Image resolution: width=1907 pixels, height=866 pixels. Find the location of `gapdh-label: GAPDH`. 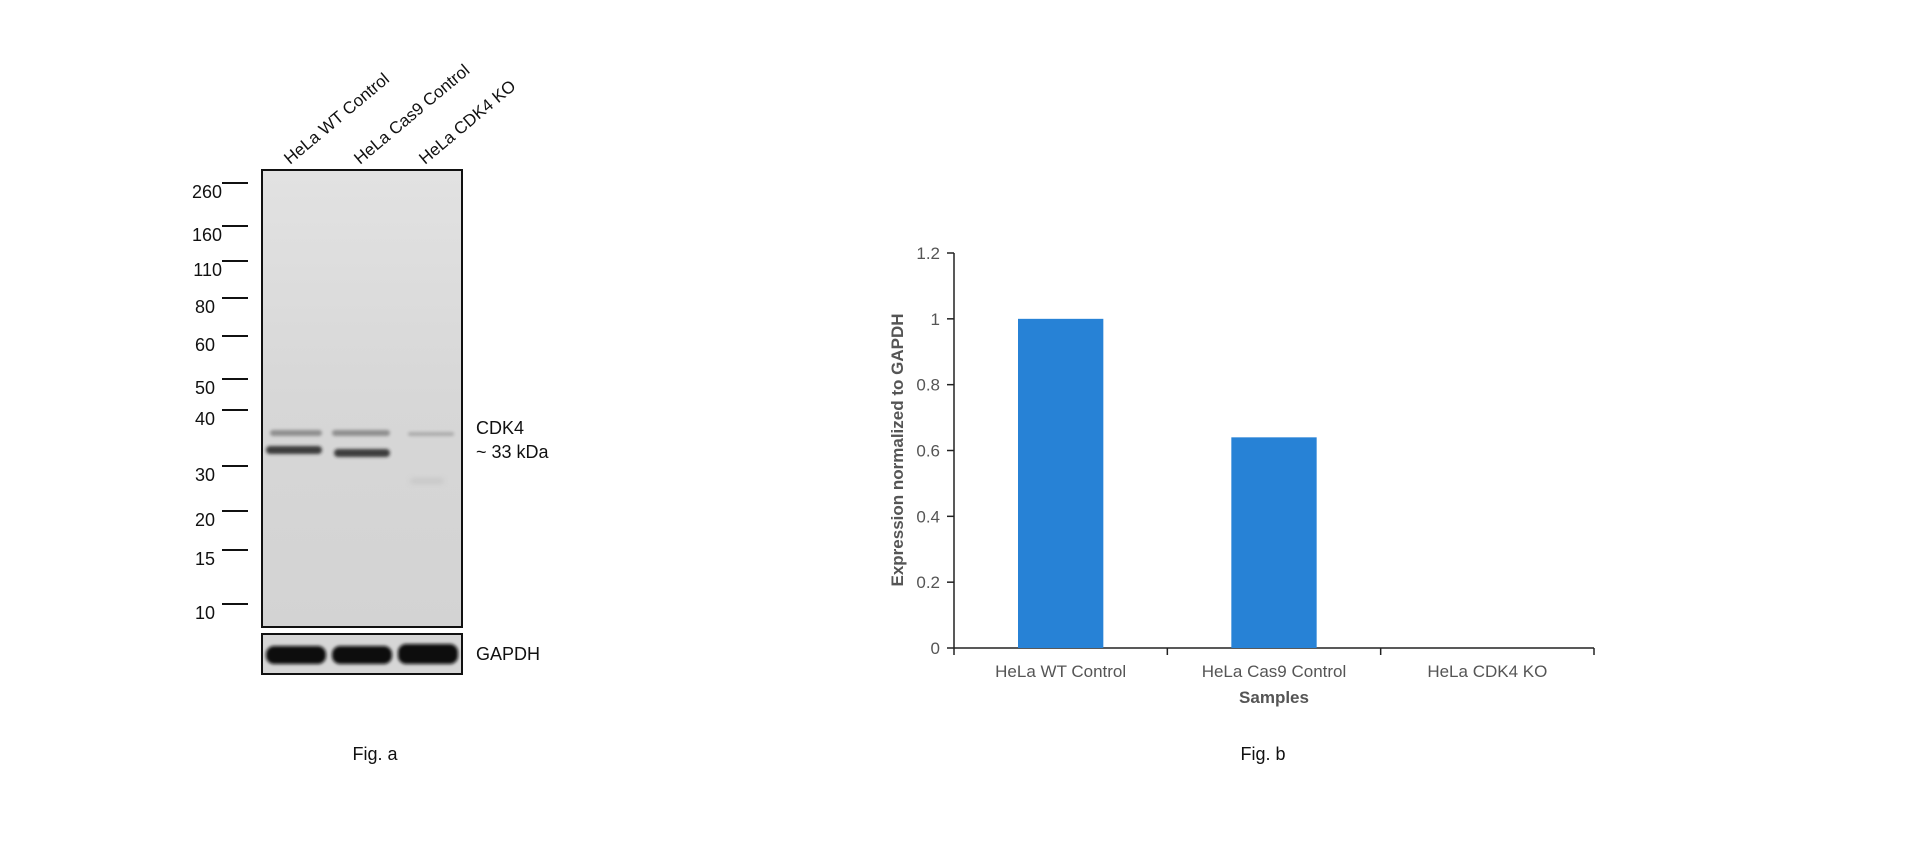

gapdh-label: GAPDH is located at coordinates (508, 654).